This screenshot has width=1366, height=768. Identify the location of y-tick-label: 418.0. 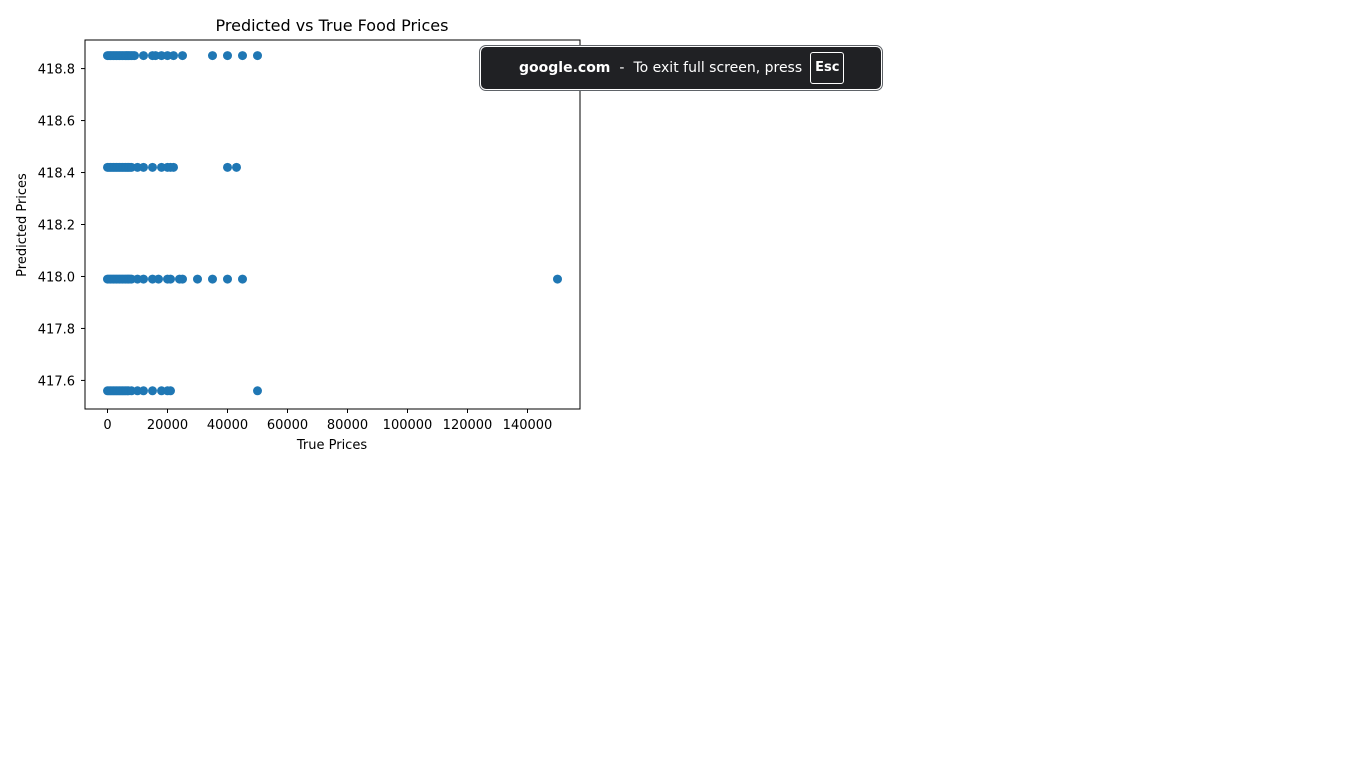
(56, 277).